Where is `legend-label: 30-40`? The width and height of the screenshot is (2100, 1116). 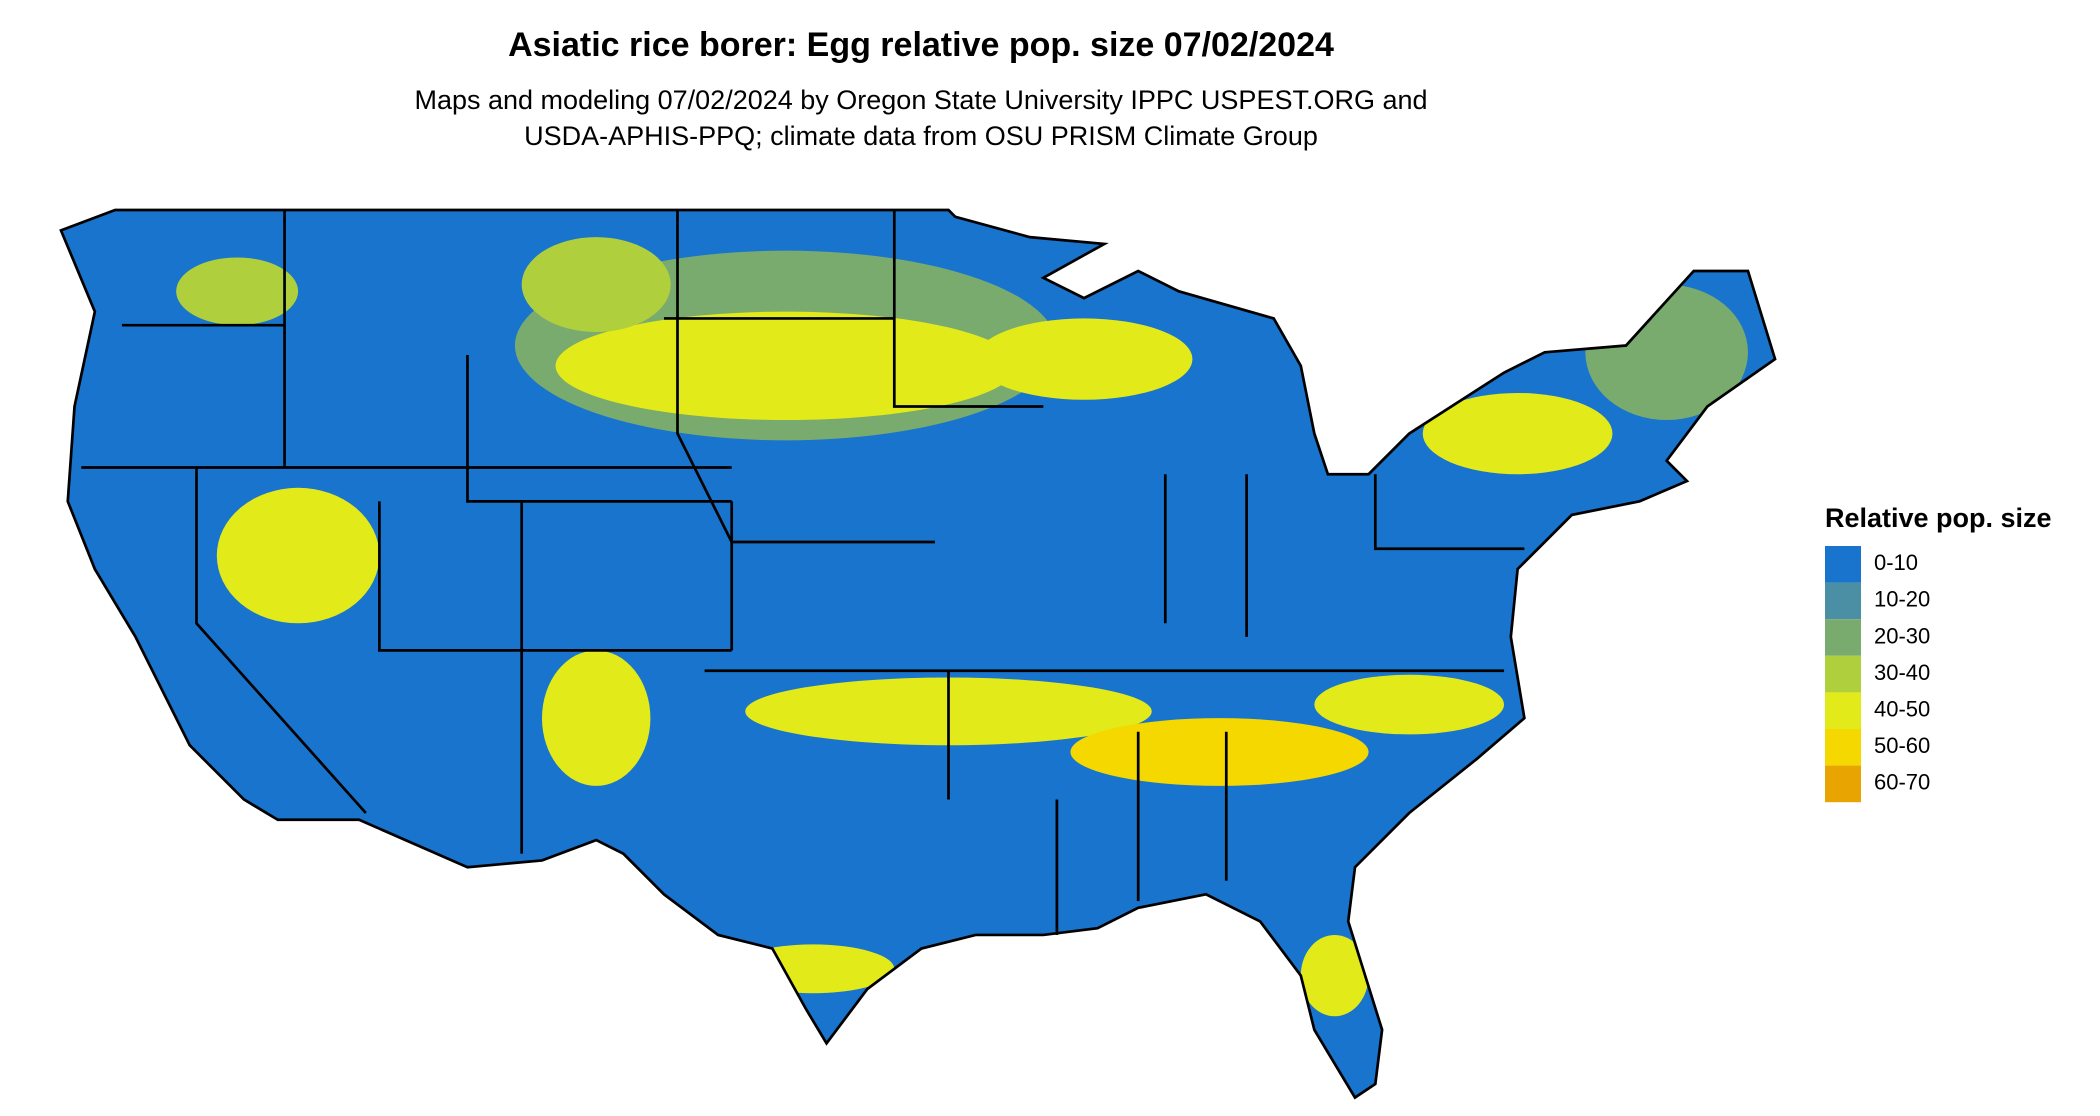 legend-label: 30-40 is located at coordinates (1902, 672).